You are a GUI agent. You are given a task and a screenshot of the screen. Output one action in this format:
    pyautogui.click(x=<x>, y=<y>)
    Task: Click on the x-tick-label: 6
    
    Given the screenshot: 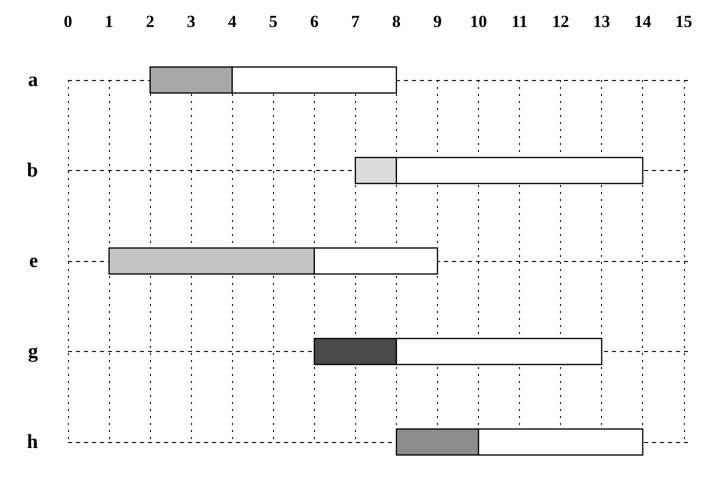 What is the action you would take?
    pyautogui.click(x=314, y=21)
    